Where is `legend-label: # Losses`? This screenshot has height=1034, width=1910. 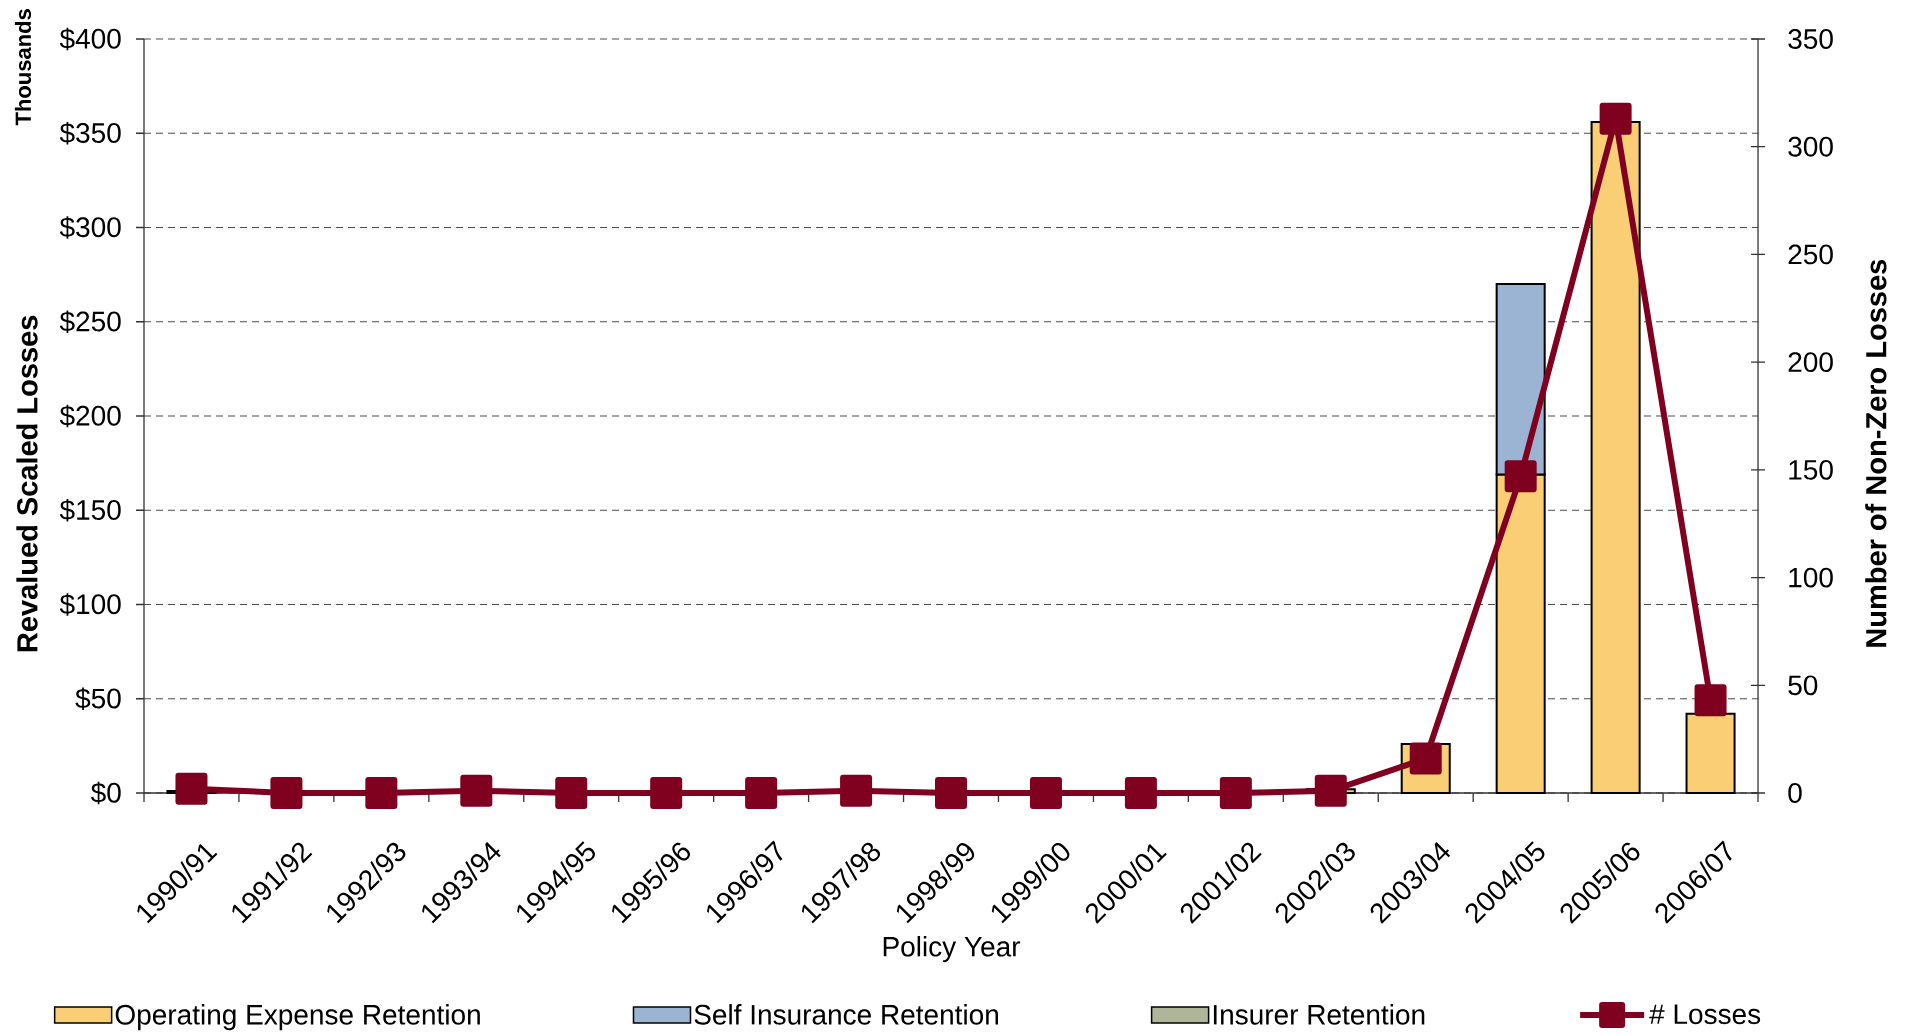 legend-label: # Losses is located at coordinates (1705, 1014).